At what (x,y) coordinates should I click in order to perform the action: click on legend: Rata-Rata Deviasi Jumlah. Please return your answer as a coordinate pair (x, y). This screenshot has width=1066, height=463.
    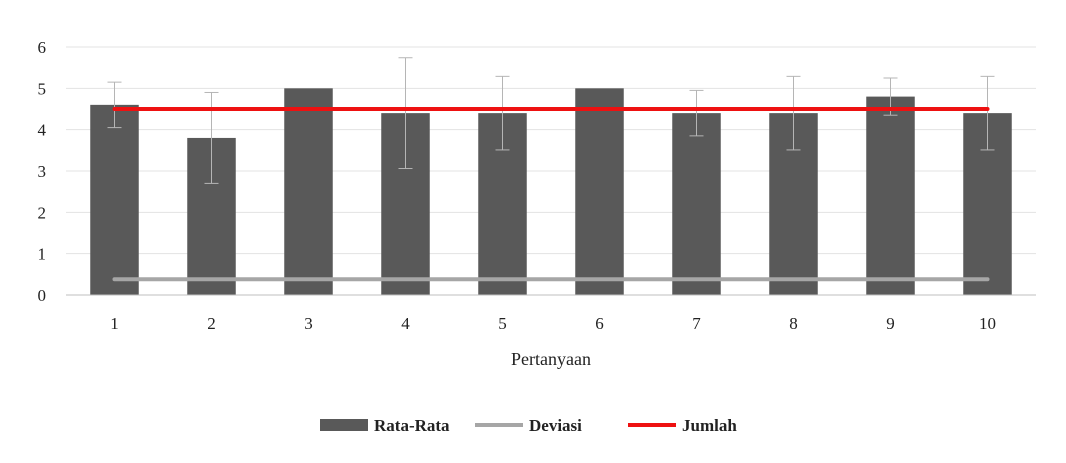
    Looking at the image, I should click on (528, 425).